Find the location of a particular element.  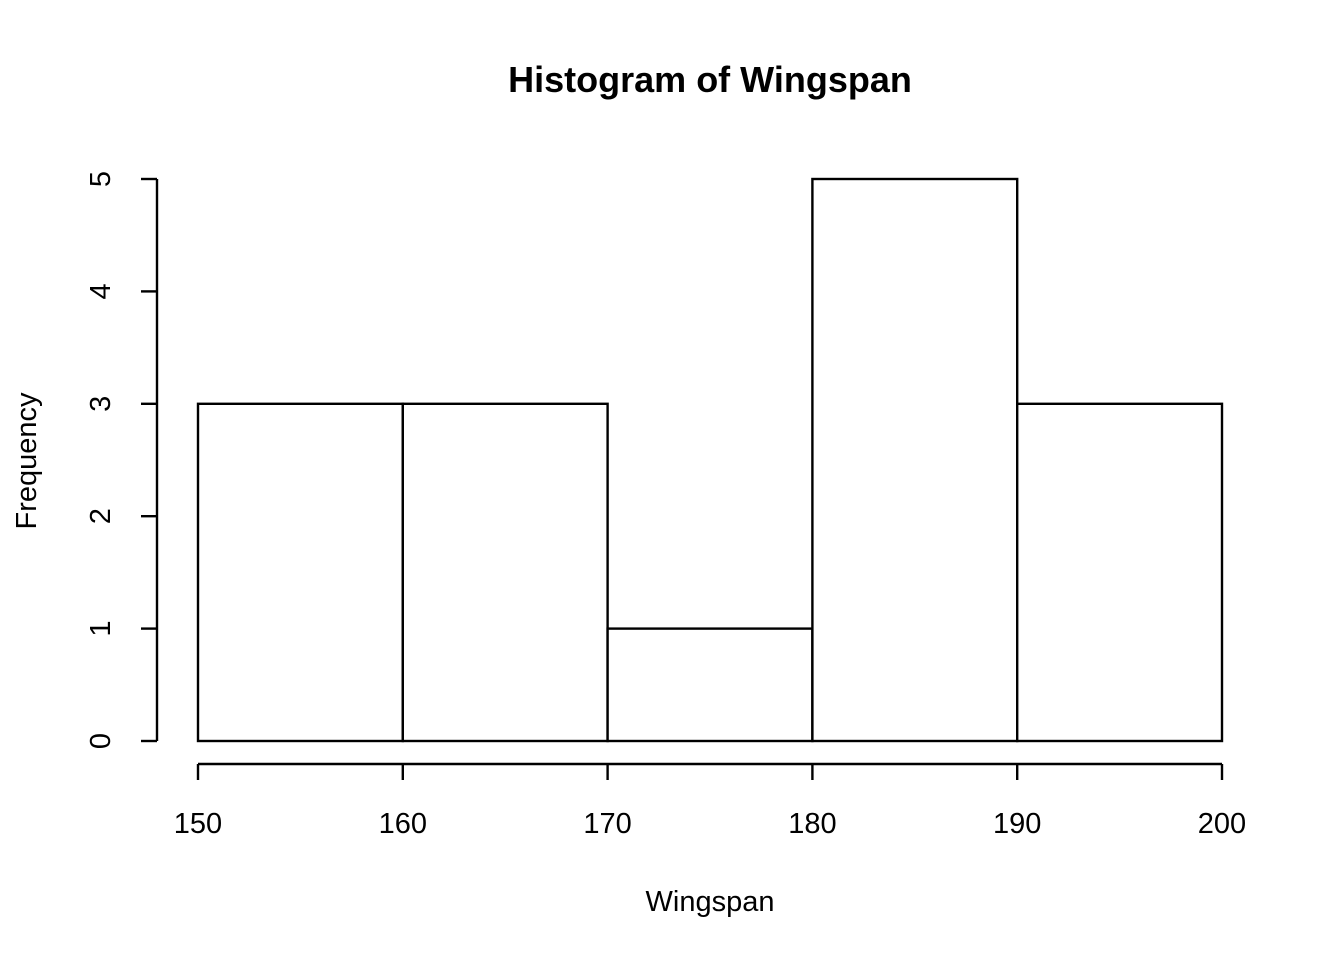

y-tick-label: 1 is located at coordinates (101, 629).